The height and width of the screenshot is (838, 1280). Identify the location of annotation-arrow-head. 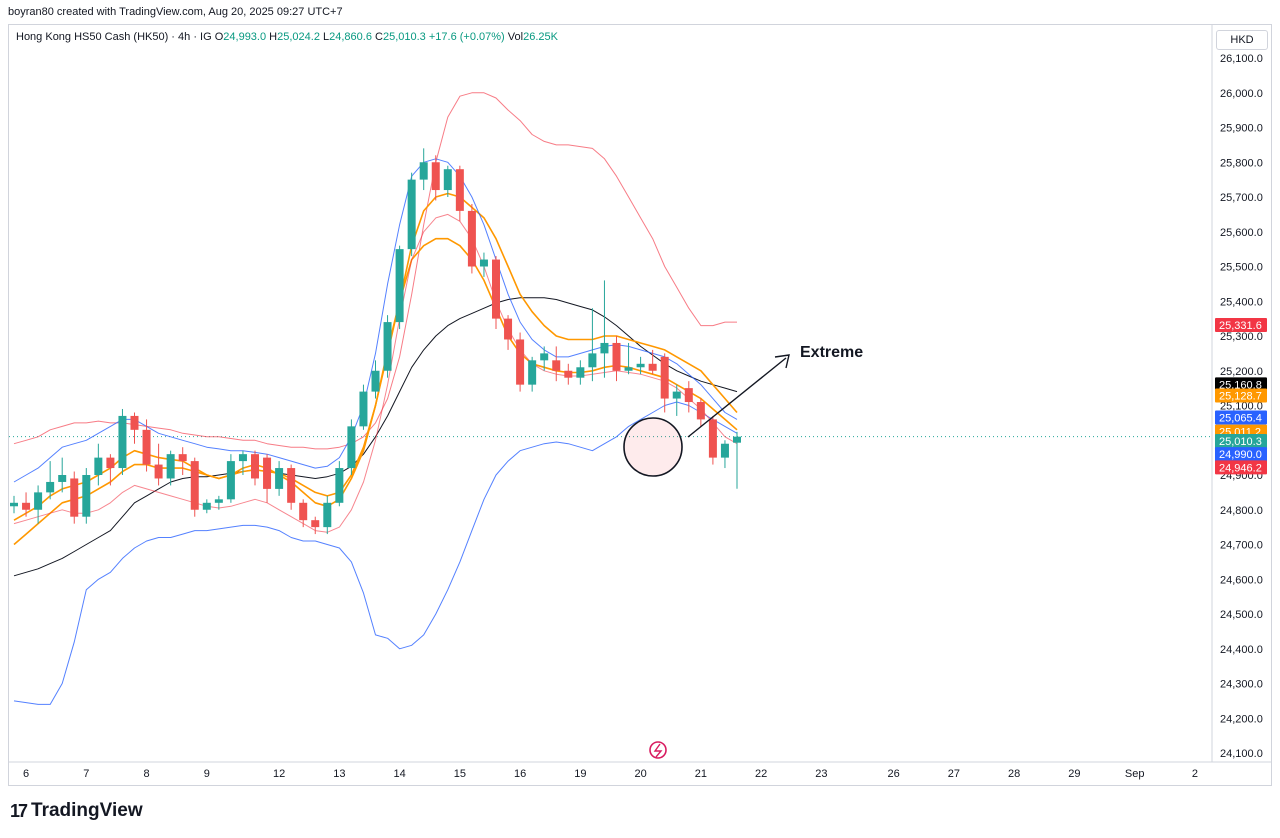
(782, 361).